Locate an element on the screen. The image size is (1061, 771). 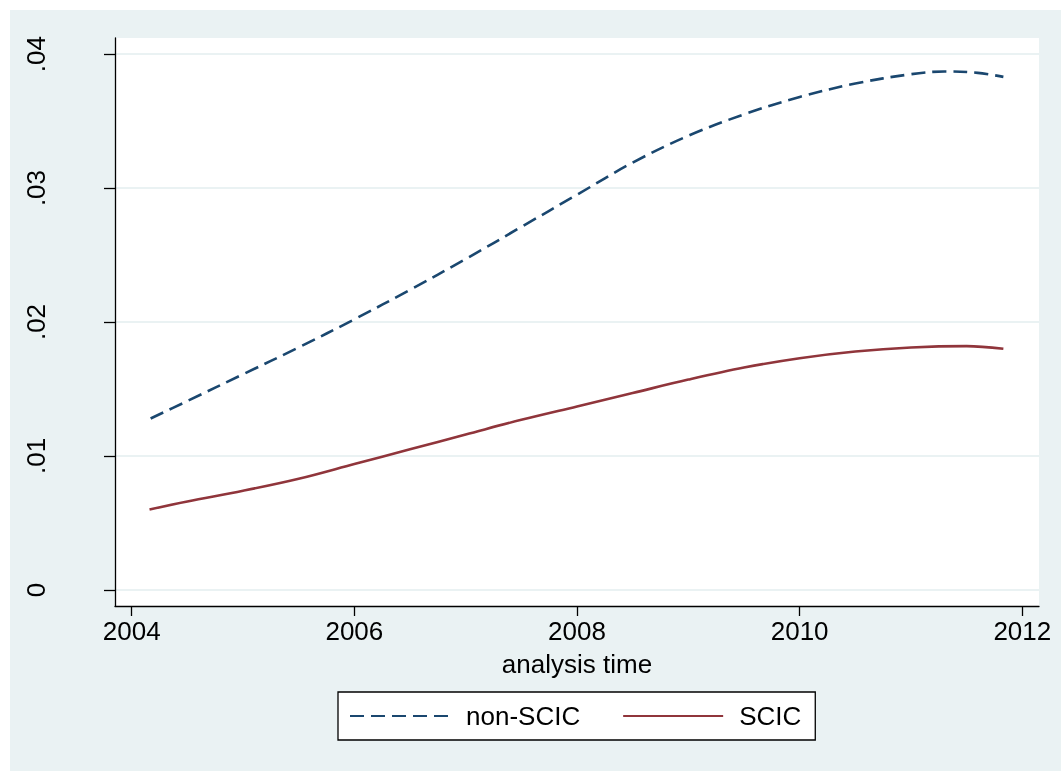
y-tick-label: .01 is located at coordinates (36, 456).